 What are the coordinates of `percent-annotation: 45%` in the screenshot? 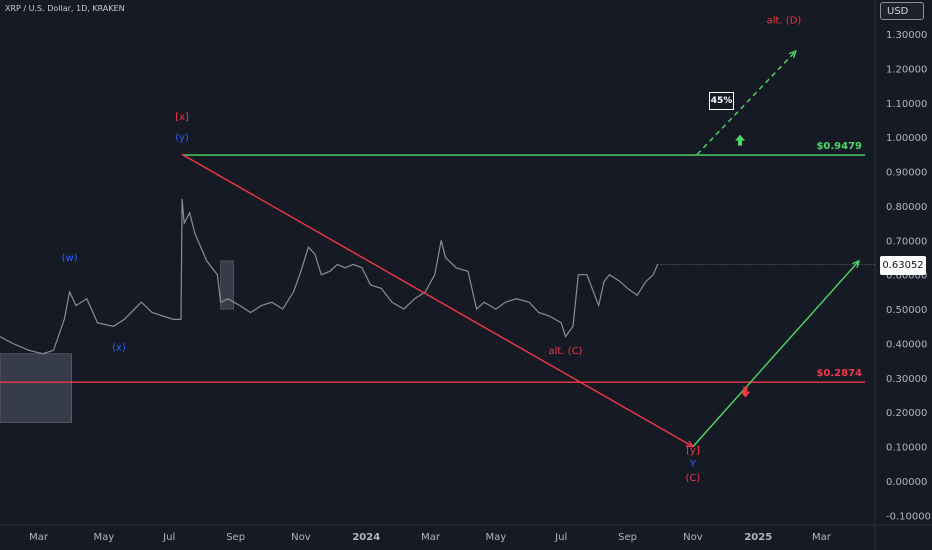 It's located at (721, 101).